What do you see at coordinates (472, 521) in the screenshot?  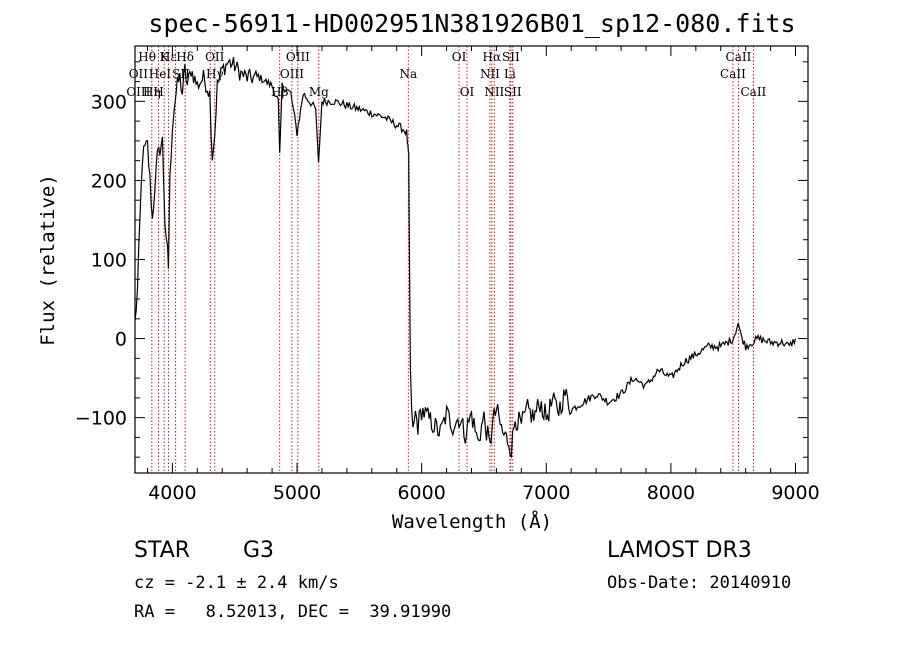 I see `x-axis-label: Wavelength (Å)` at bounding box center [472, 521].